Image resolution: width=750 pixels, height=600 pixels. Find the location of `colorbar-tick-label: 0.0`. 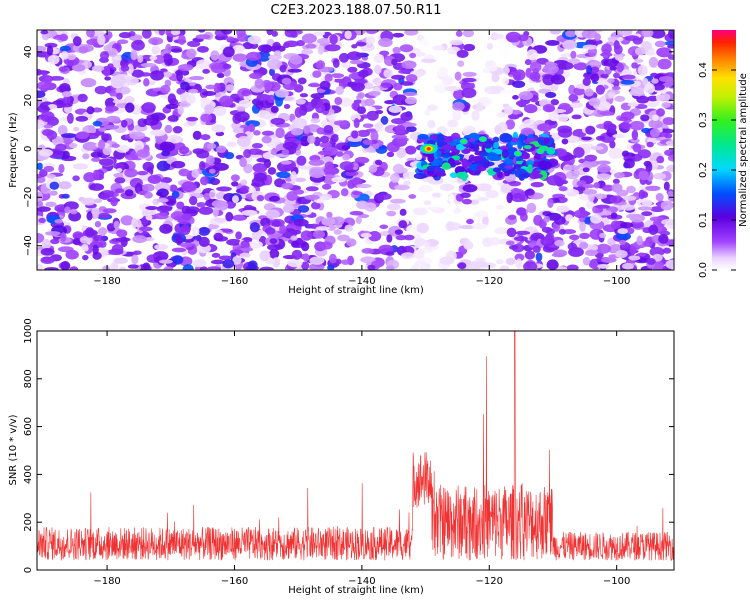

colorbar-tick-label: 0.0 is located at coordinates (703, 270).